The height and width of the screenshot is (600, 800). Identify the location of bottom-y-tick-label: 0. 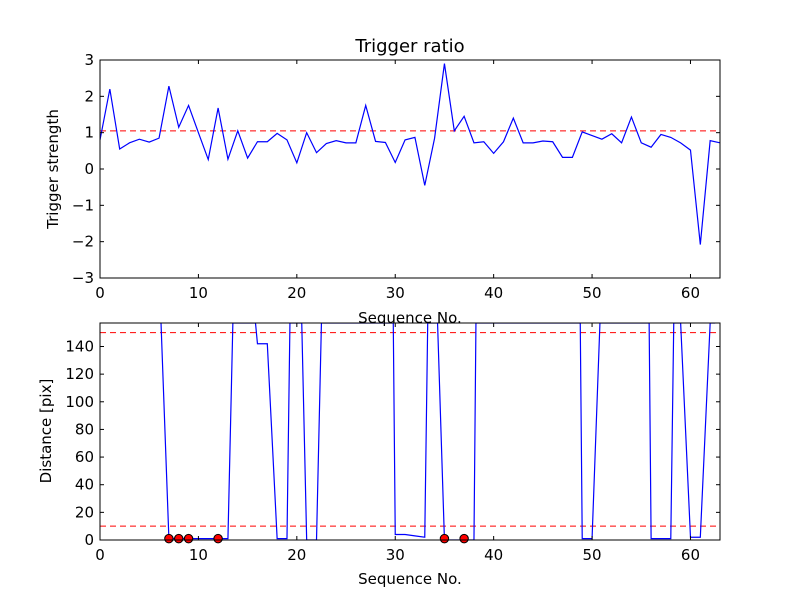
(89, 540).